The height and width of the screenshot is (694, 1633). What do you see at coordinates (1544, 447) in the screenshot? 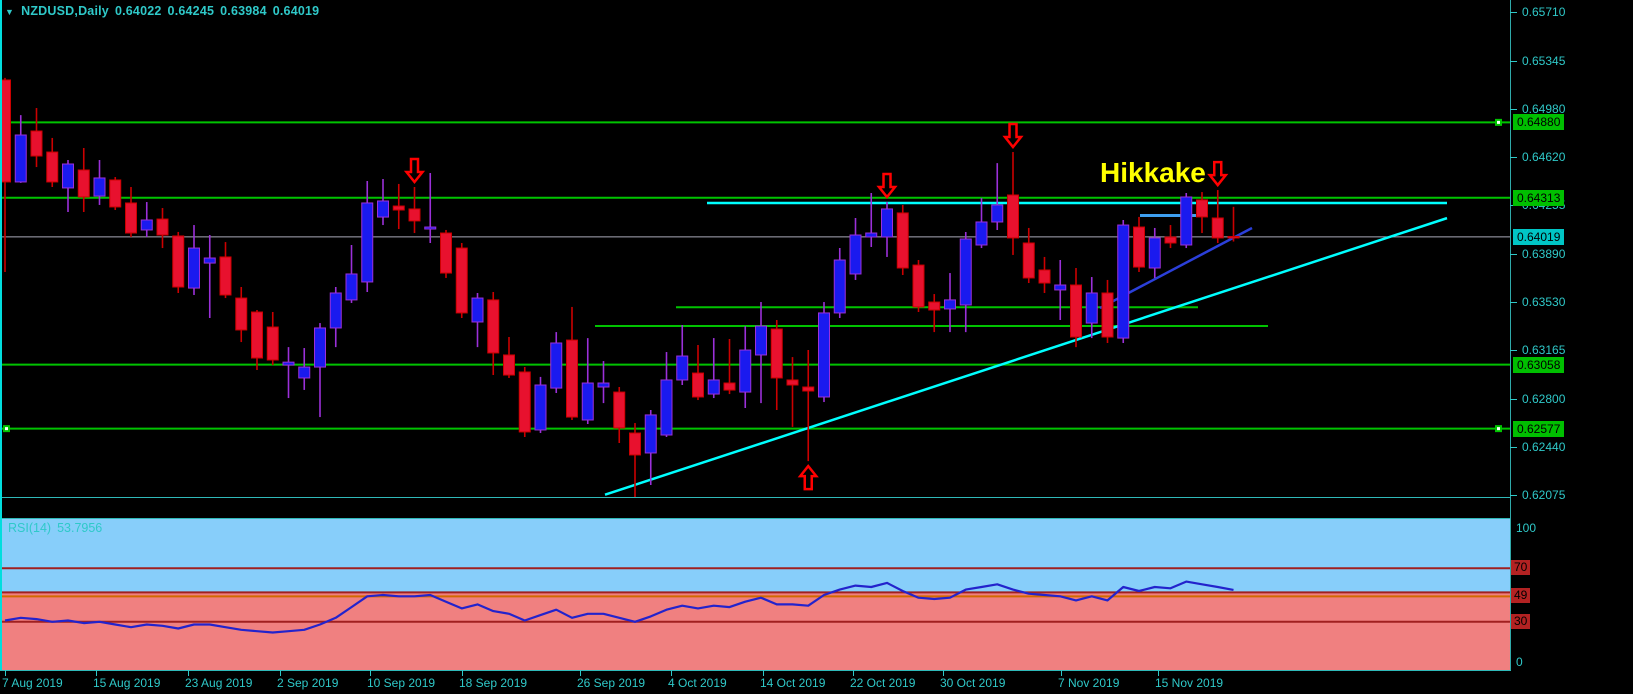
I see `price-tick-label: 0.62440` at bounding box center [1544, 447].